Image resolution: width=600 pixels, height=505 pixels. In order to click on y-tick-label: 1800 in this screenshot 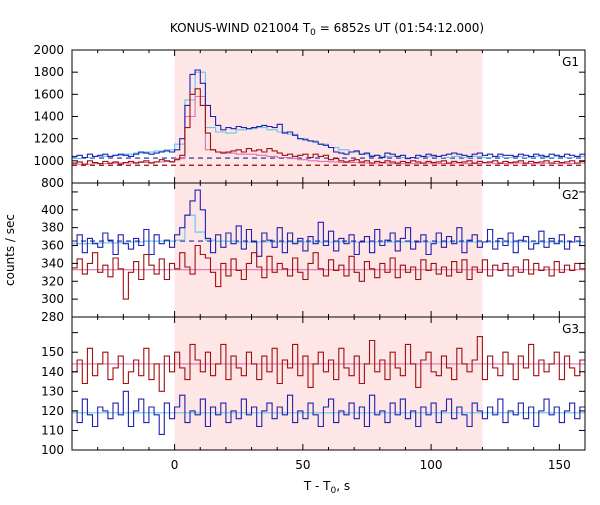, I will do `click(48, 72)`.